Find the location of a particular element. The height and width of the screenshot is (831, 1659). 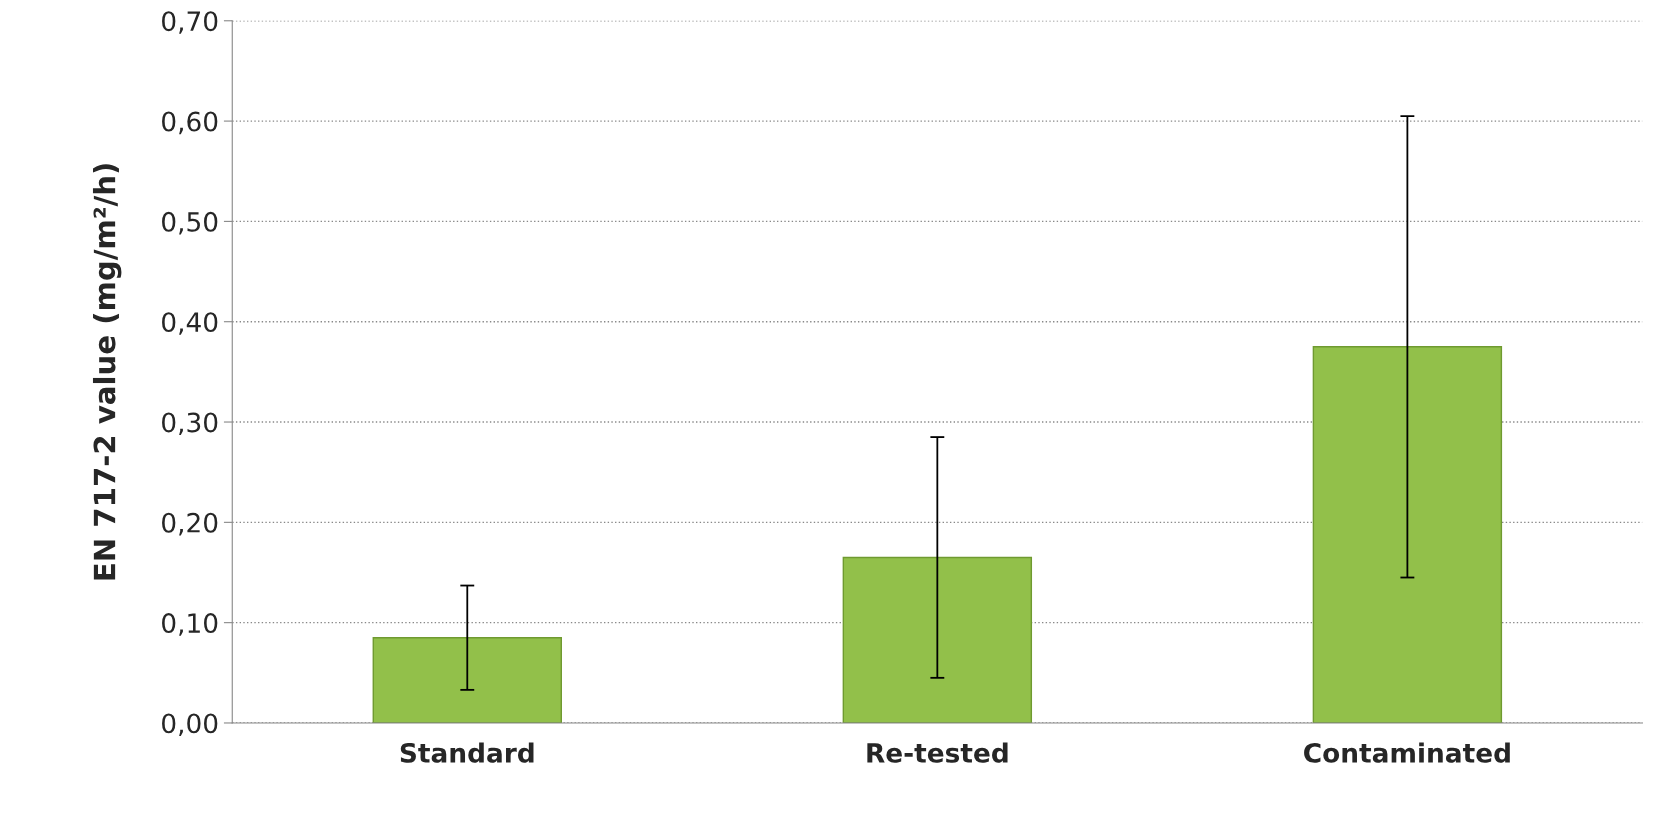

y-tick-label: 0,00 is located at coordinates (190, 725).